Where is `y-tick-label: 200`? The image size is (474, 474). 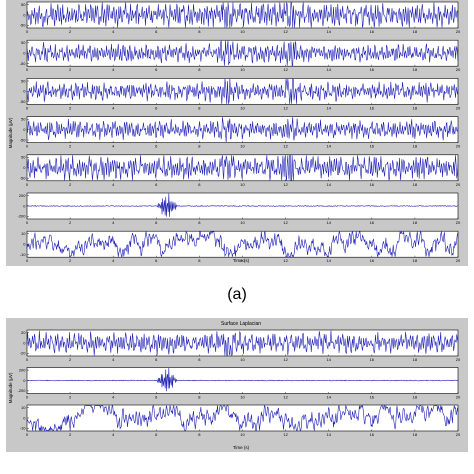 y-tick-label: 200 is located at coordinates (22, 369).